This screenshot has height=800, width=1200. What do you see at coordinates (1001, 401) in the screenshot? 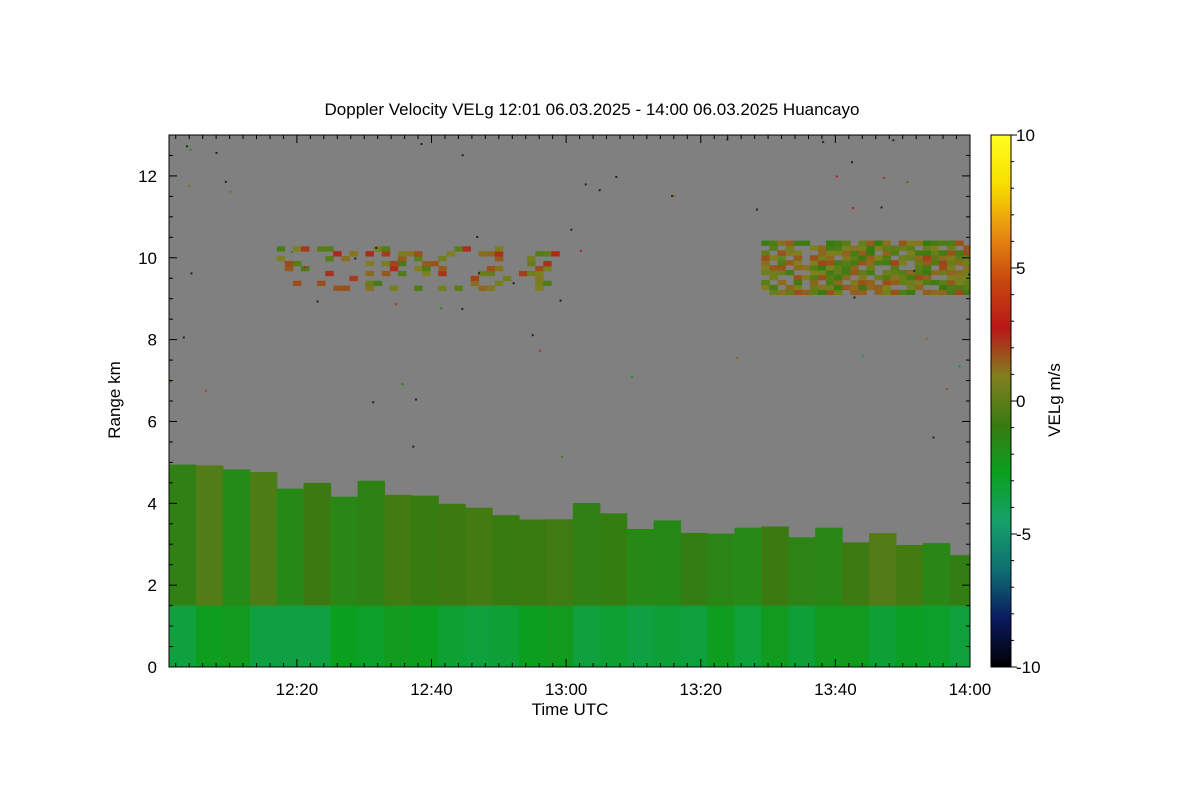
I see `colorbar-gradient` at bounding box center [1001, 401].